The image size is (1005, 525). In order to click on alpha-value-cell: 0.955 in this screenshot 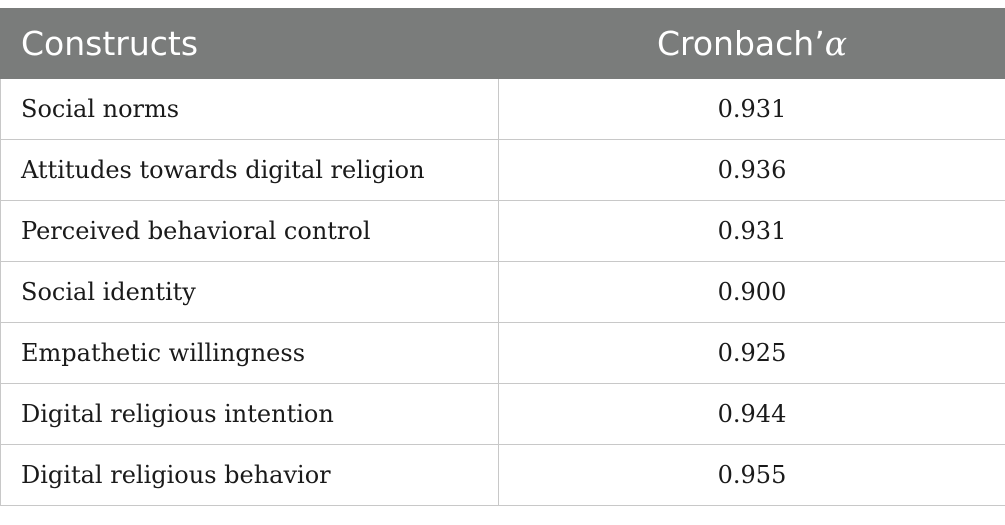, I will do `click(751, 475)`.